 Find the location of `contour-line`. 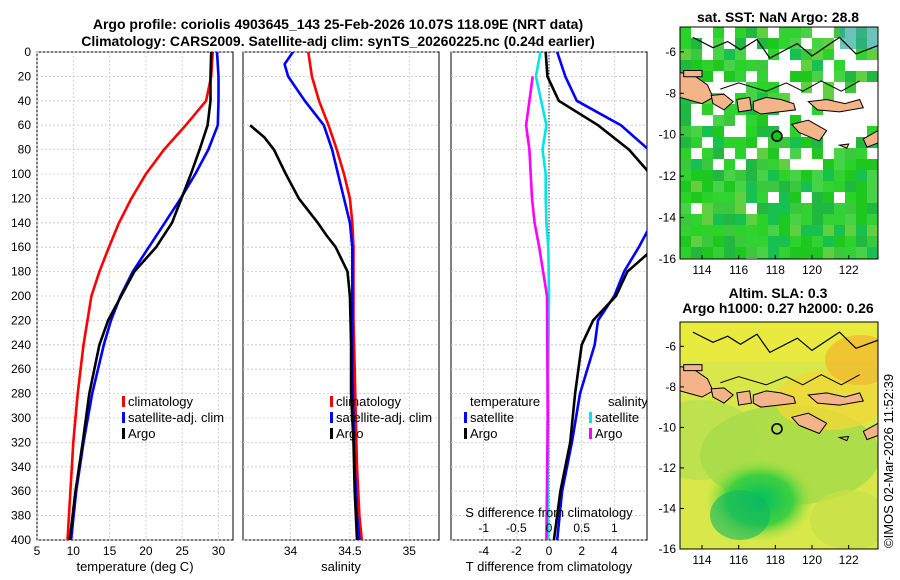

contour-line is located at coordinates (785, 47).